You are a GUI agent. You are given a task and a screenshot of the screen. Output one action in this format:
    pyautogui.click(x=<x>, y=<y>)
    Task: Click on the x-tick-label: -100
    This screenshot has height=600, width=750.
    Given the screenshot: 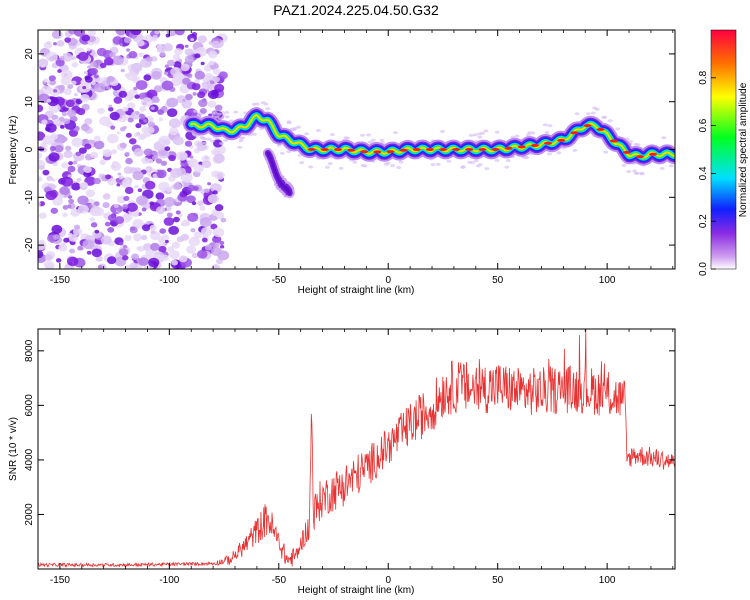 What is the action you would take?
    pyautogui.click(x=169, y=280)
    